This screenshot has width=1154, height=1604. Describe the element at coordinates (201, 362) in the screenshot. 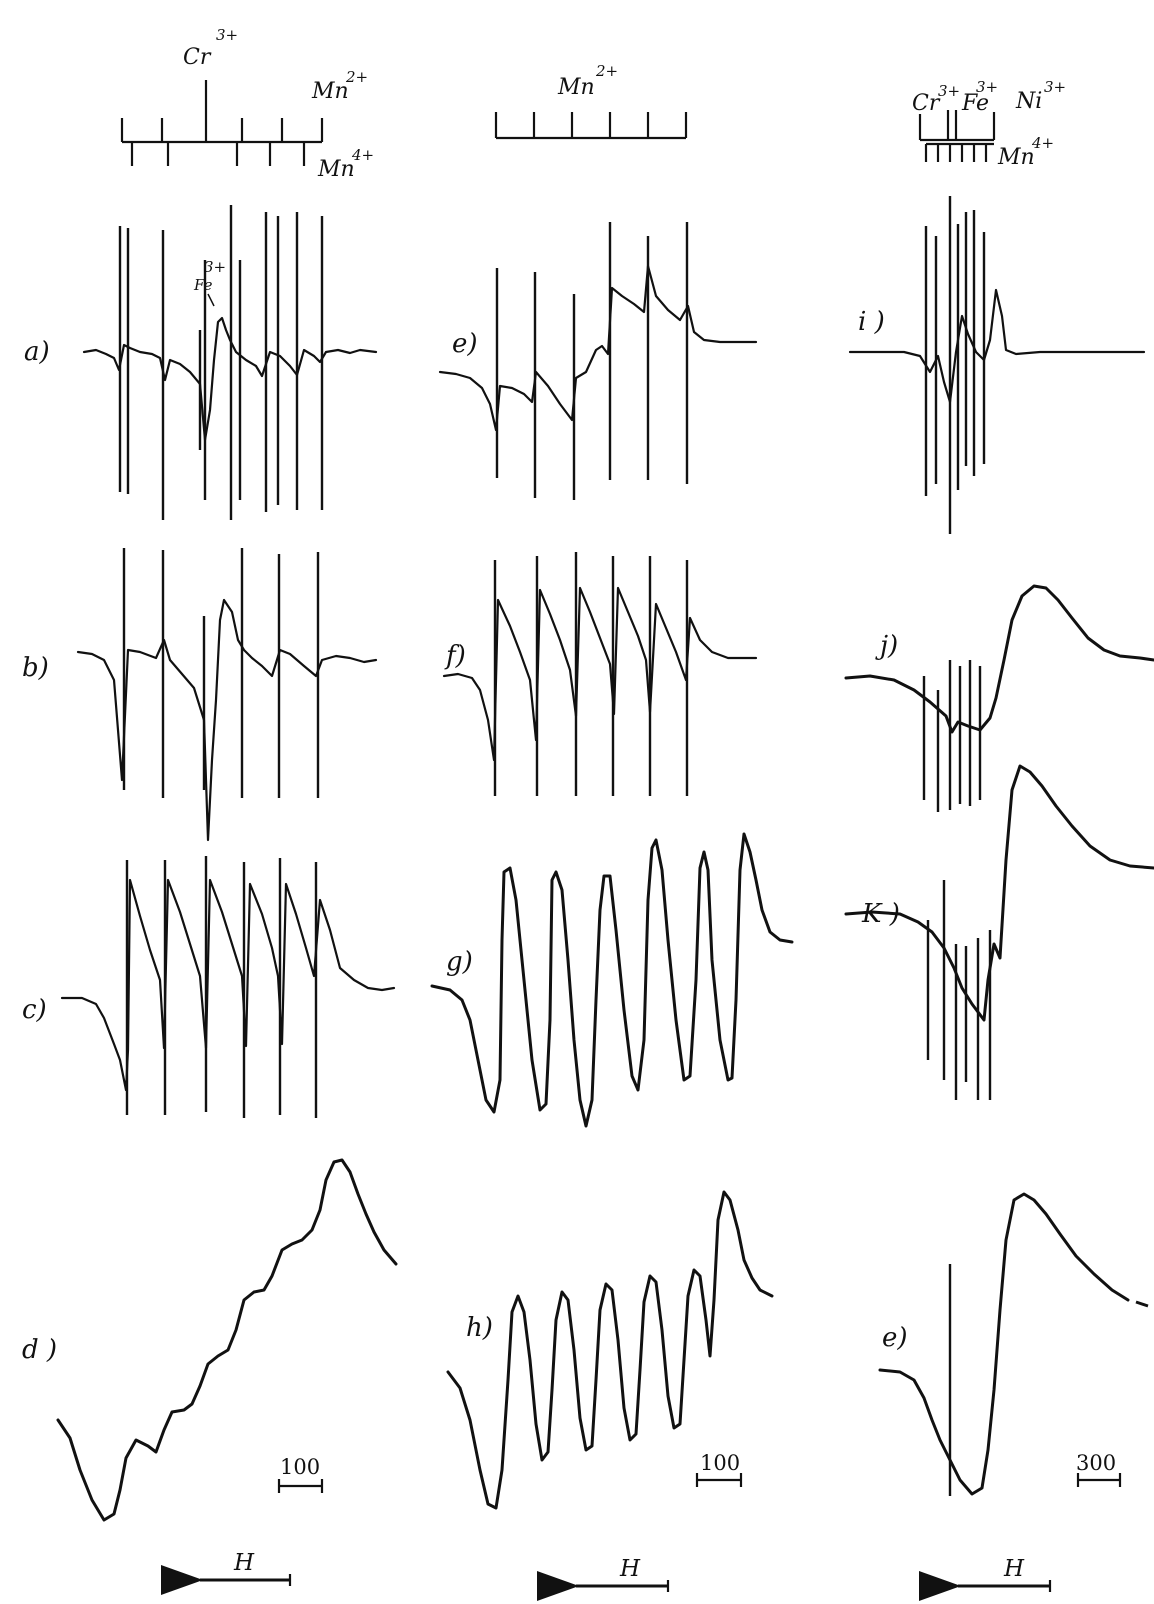

I see `panel-a: a) Fe 3+` at that location.